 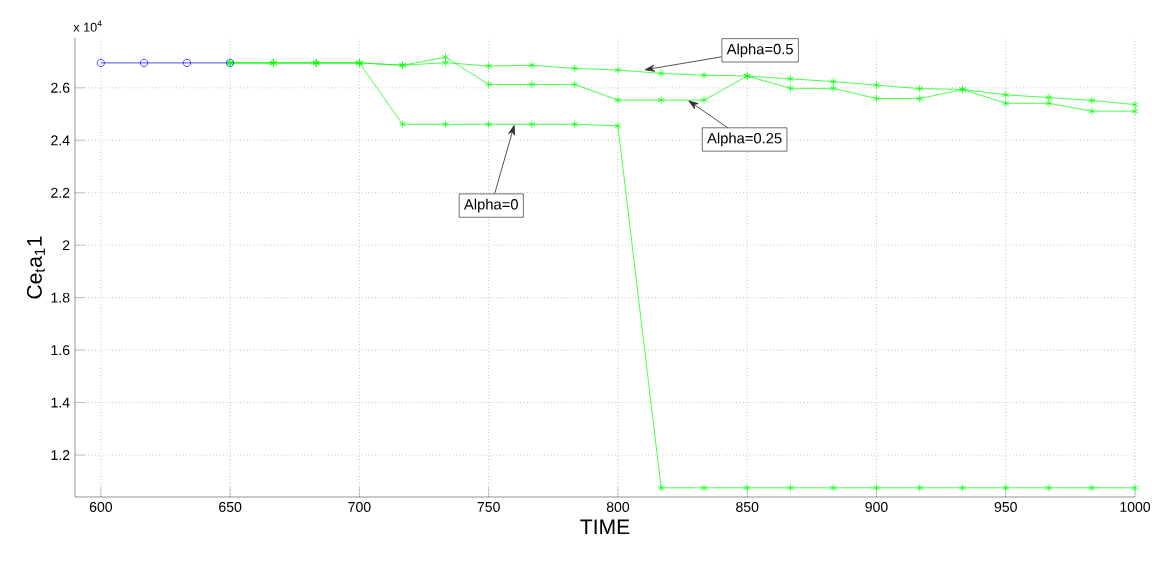 I want to click on x-tick-label: 750, so click(x=488, y=506).